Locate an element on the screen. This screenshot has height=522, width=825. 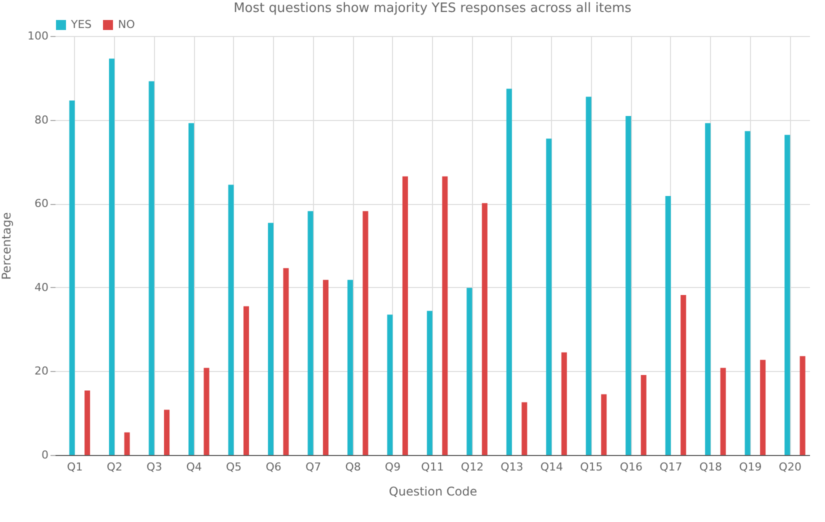
x-tick-label: Q15 is located at coordinates (591, 467).